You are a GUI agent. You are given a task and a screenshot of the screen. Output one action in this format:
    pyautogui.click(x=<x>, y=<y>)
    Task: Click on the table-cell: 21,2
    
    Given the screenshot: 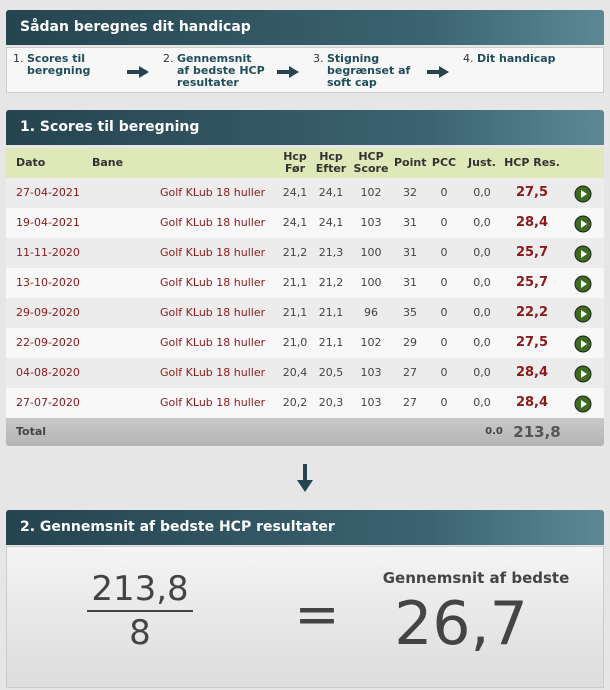 What is the action you would take?
    pyautogui.click(x=331, y=282)
    